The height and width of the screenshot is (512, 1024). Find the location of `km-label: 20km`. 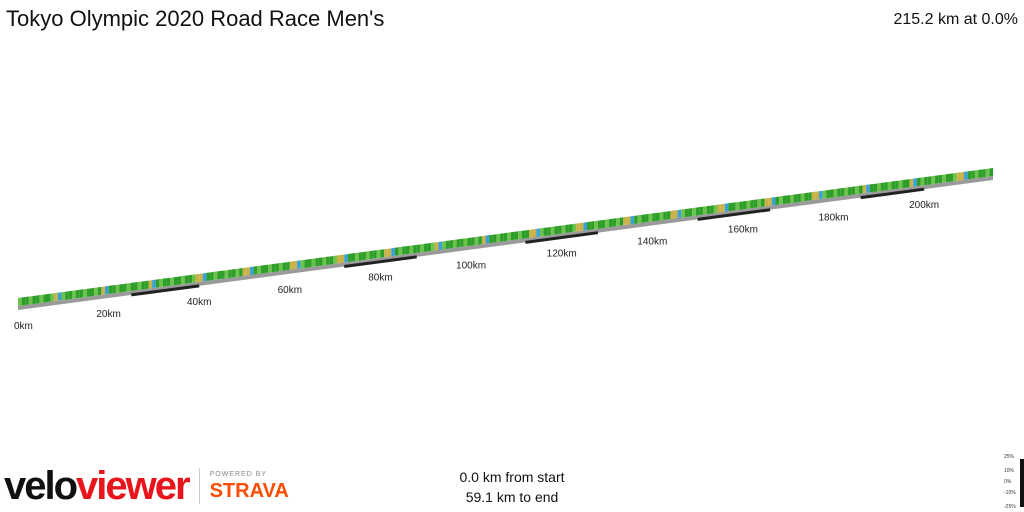

km-label: 20km is located at coordinates (108, 314).